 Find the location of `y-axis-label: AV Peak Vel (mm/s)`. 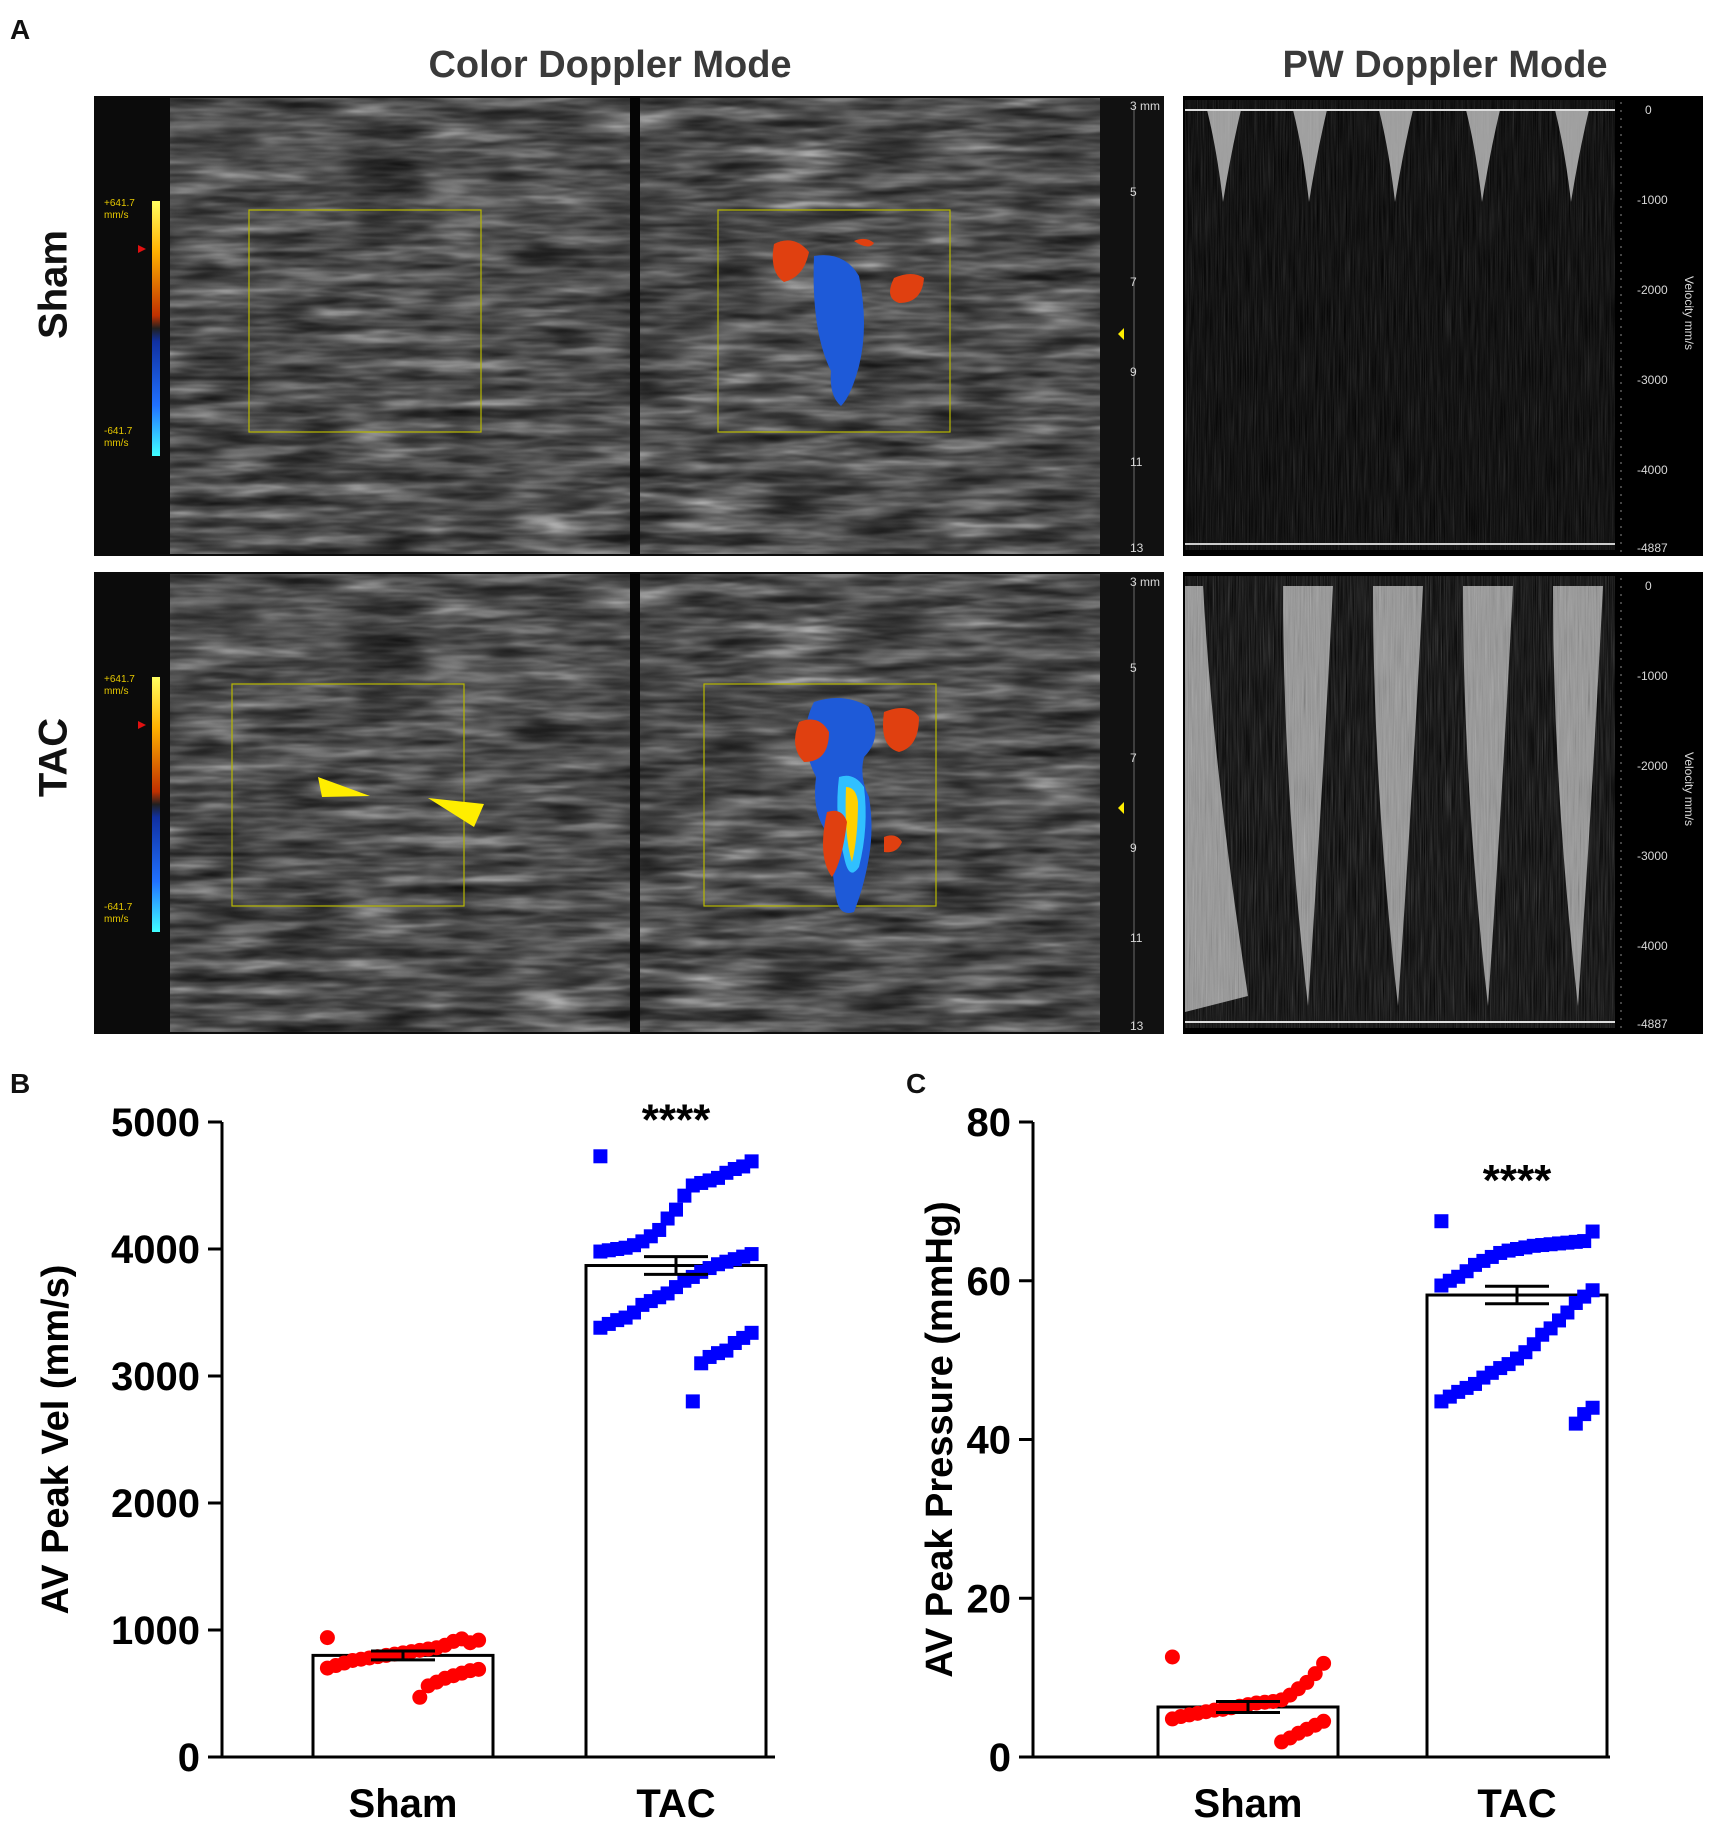

y-axis-label: AV Peak Vel (mm/s) is located at coordinates (56, 1440).